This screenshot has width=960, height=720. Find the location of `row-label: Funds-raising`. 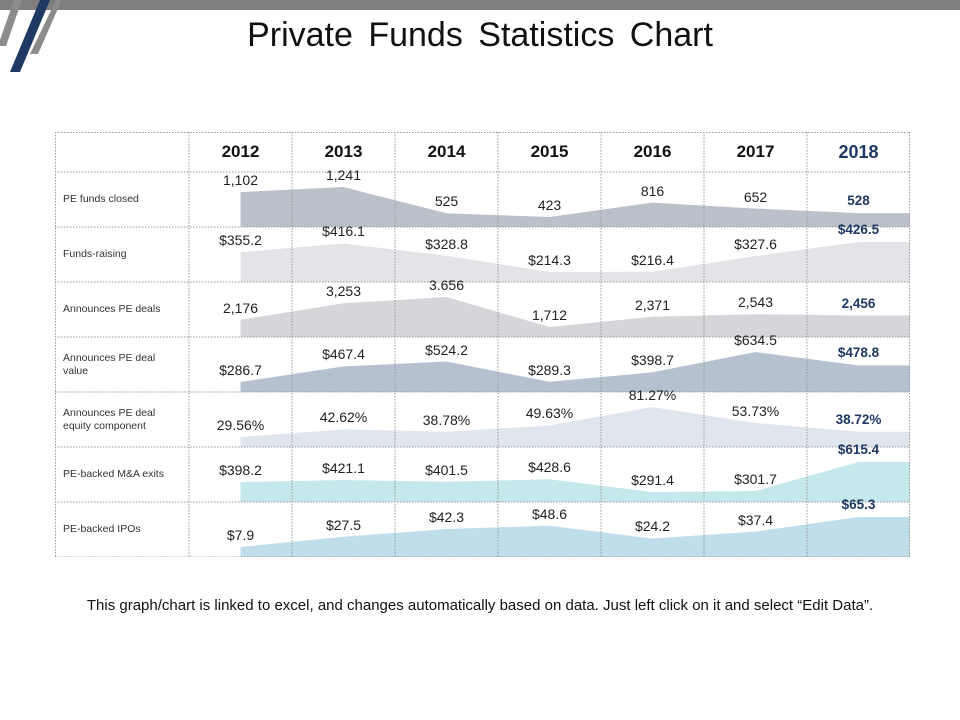

row-label: Funds-raising is located at coordinates (95, 254).